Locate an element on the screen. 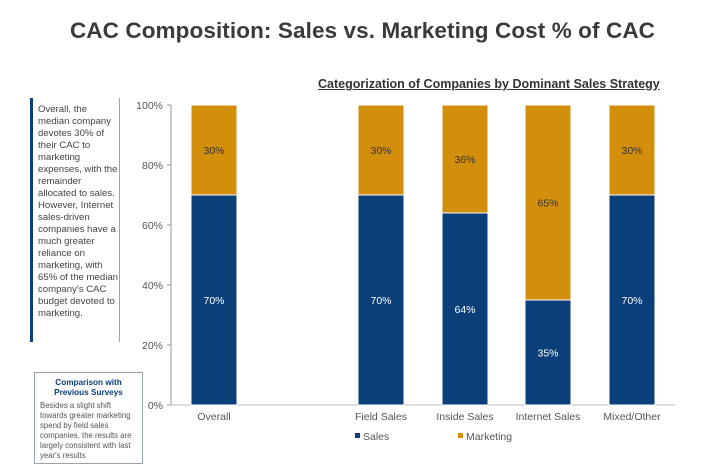 This screenshot has width=725, height=466. bar-marketing-mixed-other is located at coordinates (632, 150).